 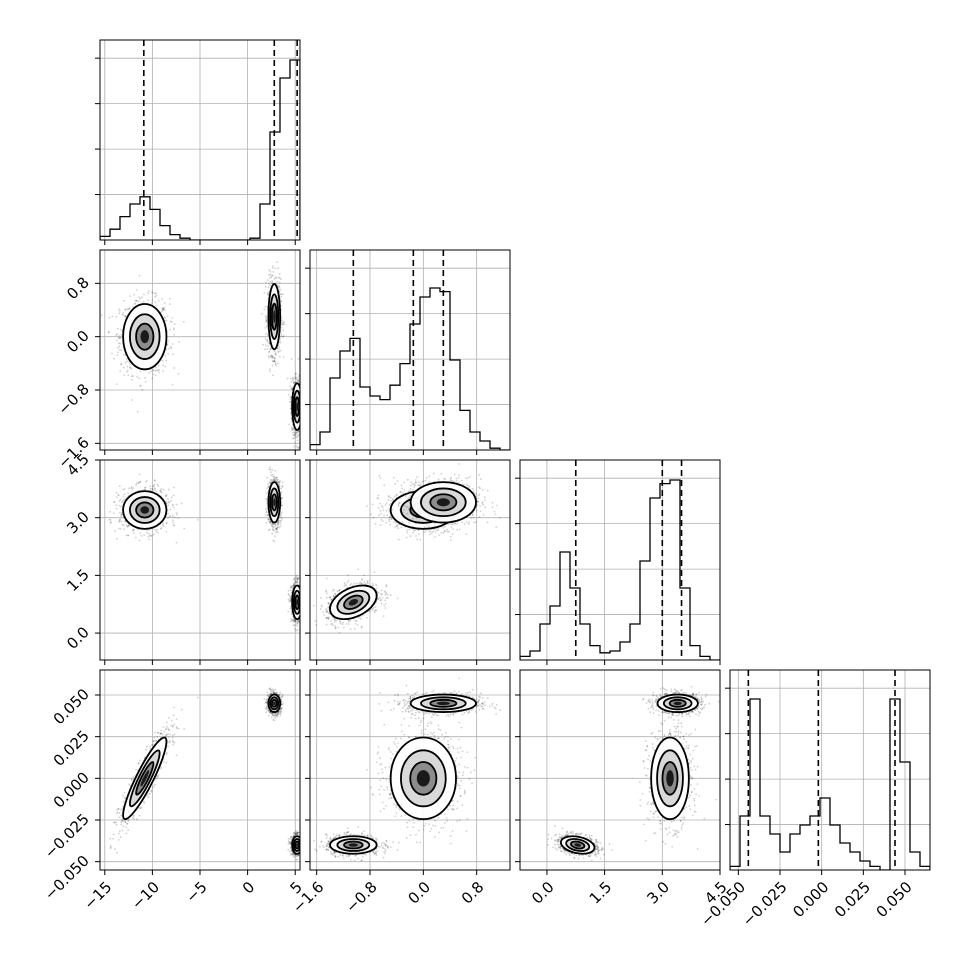 I want to click on density-core, so click(x=297, y=407).